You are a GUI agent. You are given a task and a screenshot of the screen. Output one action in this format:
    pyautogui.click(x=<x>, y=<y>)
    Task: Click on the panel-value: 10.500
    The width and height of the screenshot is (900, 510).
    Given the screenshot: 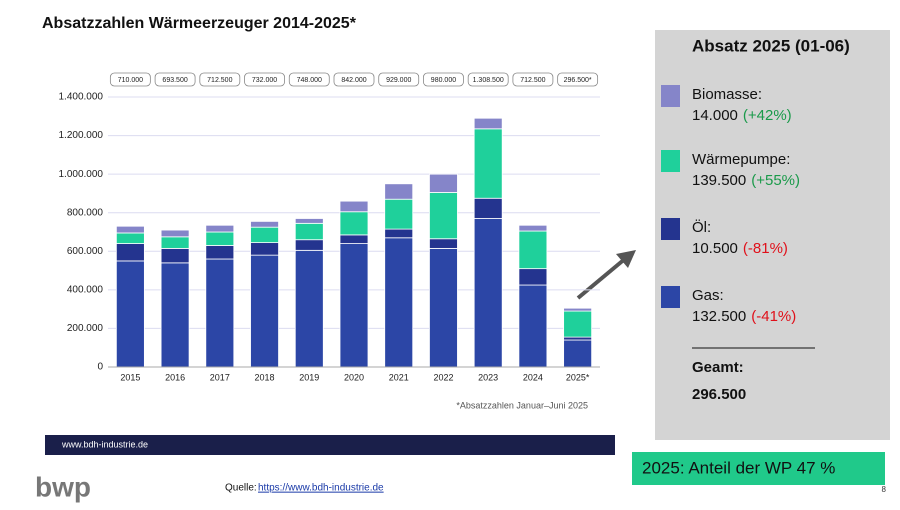 What is the action you would take?
    pyautogui.click(x=715, y=248)
    